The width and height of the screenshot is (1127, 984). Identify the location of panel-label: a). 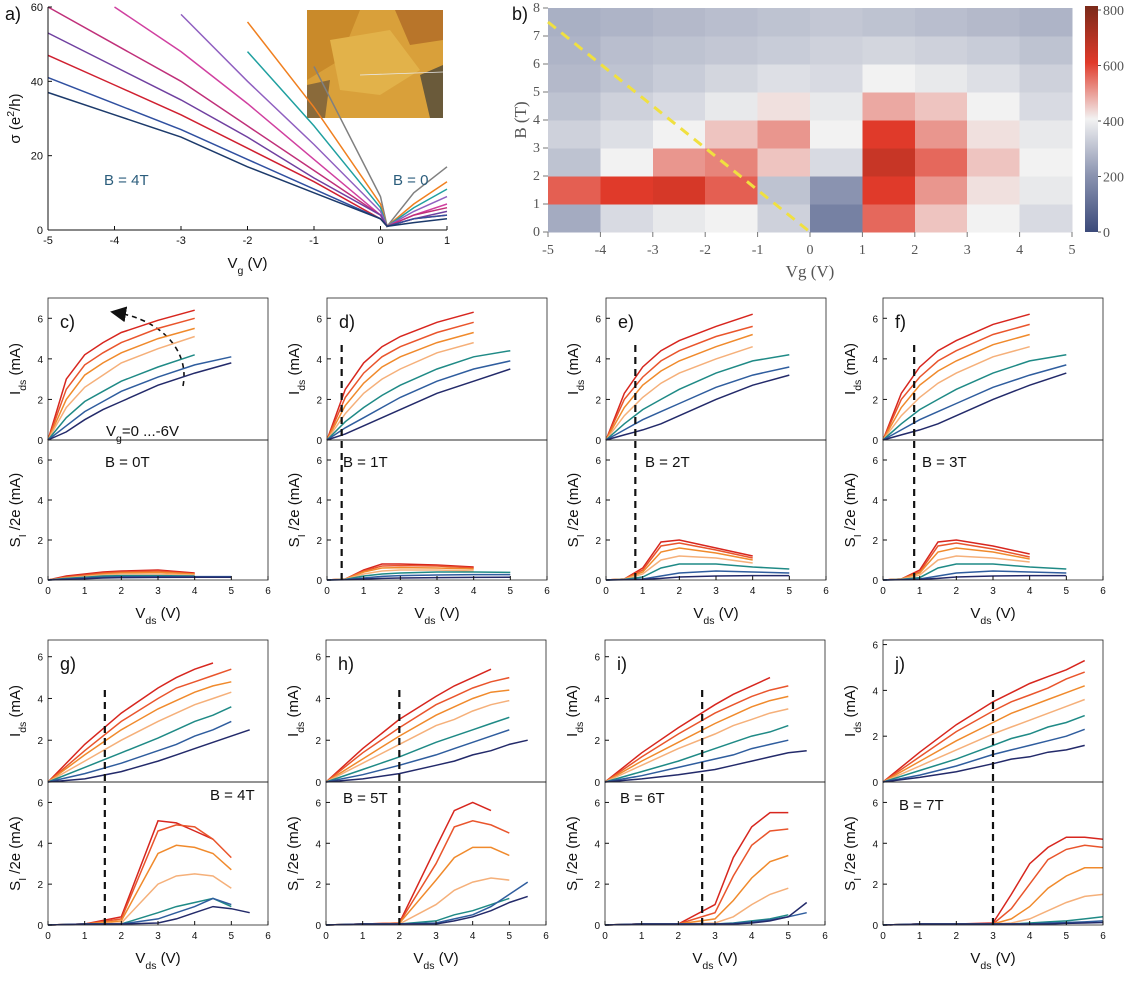
(13, 14).